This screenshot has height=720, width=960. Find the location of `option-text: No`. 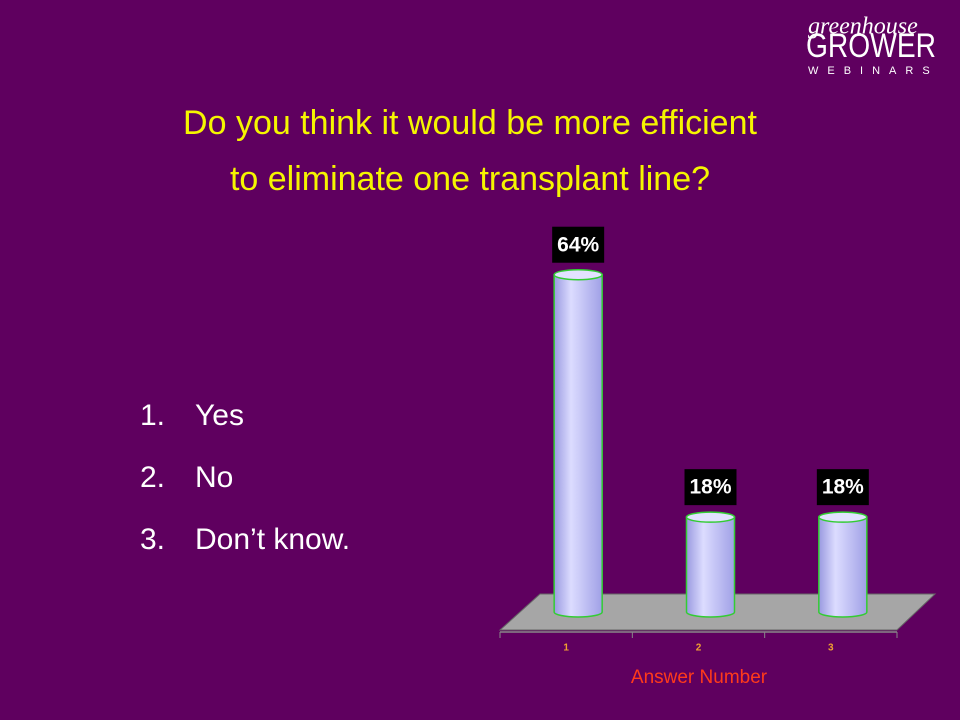

option-text: No is located at coordinates (214, 477).